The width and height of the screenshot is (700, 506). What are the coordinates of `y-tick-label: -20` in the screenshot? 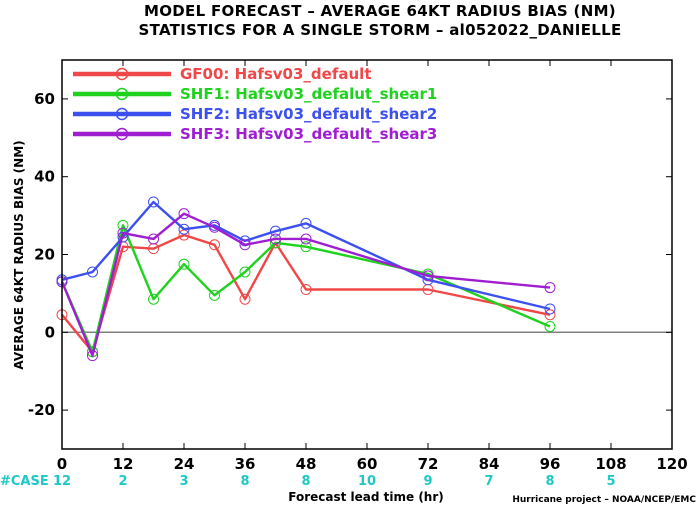 It's located at (41, 410).